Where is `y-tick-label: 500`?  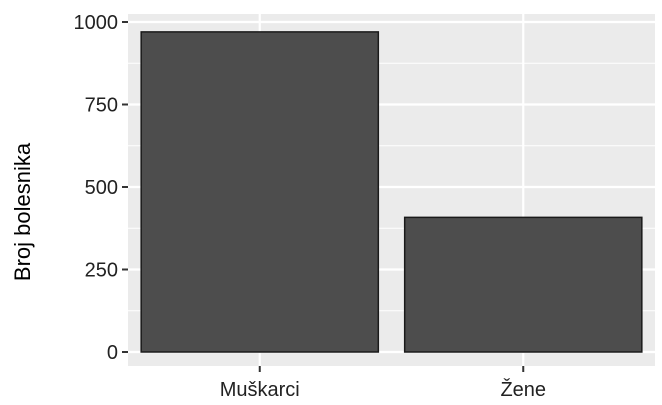 y-tick-label: 500 is located at coordinates (101, 188).